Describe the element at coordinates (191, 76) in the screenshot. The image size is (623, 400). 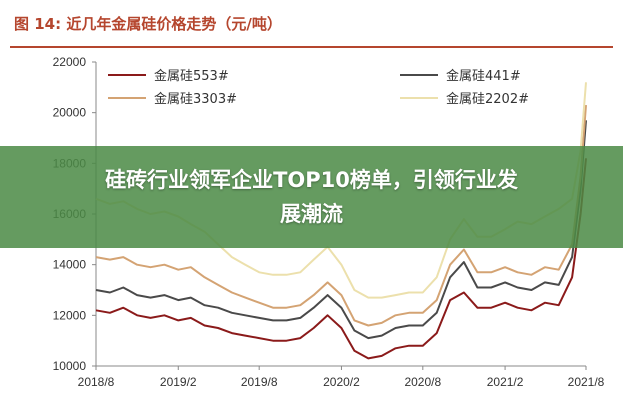
I see `legend-label: 金属硅553#` at that location.